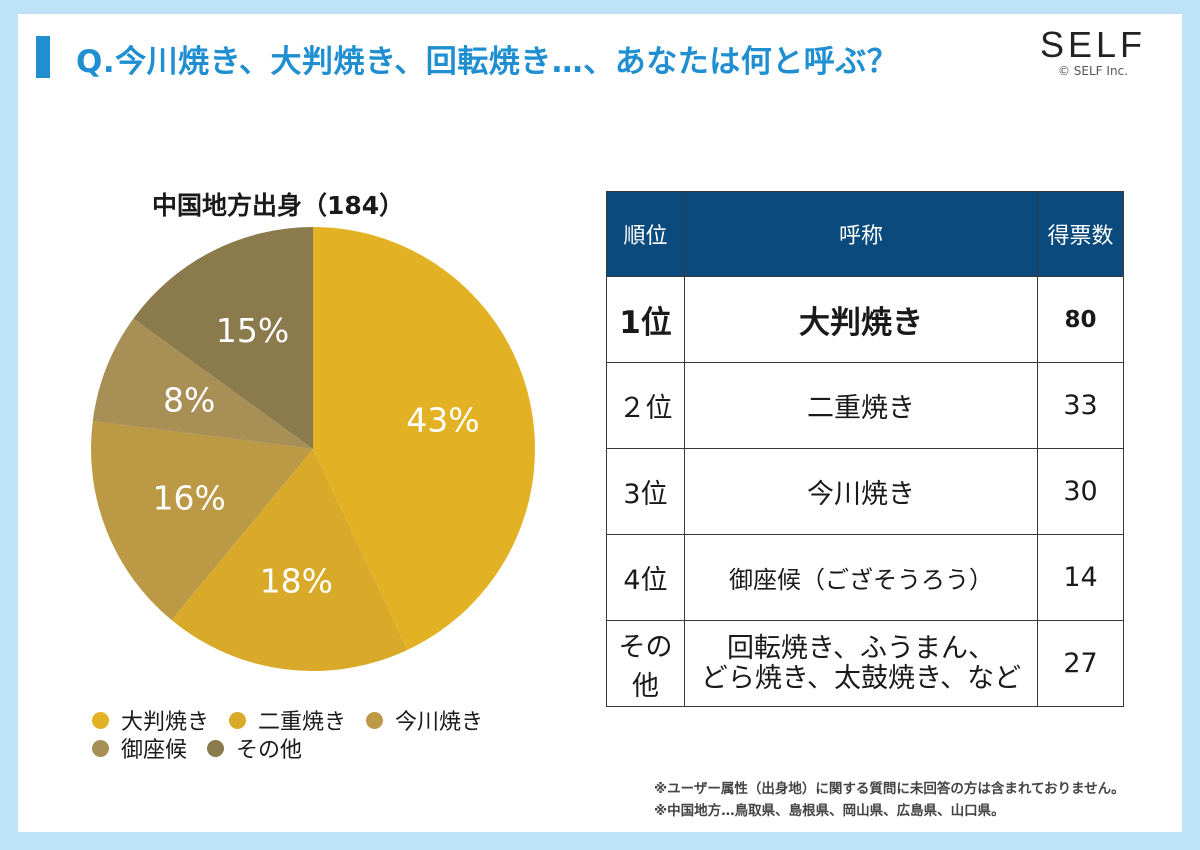  What do you see at coordinates (1080, 234) in the screenshot?
I see `header-count: 得票数` at bounding box center [1080, 234].